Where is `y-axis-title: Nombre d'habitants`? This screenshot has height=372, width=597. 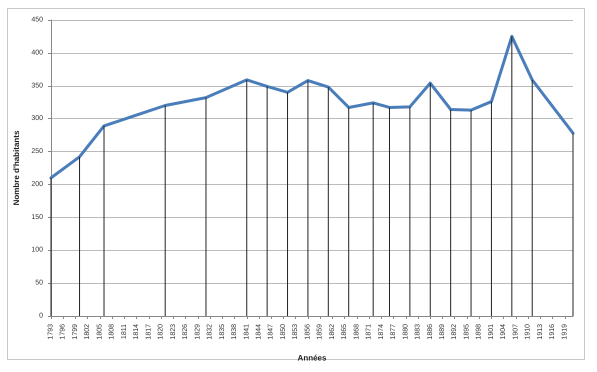 y-axis-title: Nombre d'habitants is located at coordinates (16, 168).